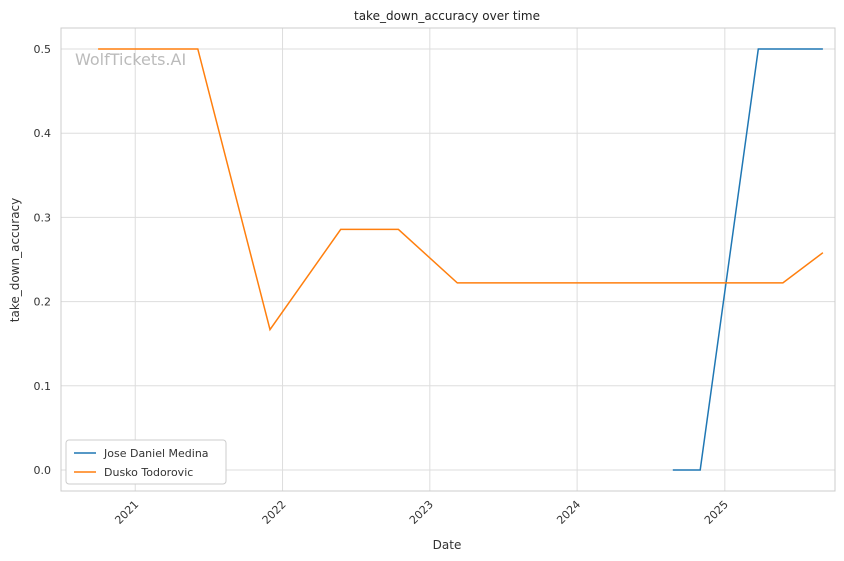  What do you see at coordinates (43, 386) in the screenshot?
I see `y-tick-label: 0.1` at bounding box center [43, 386].